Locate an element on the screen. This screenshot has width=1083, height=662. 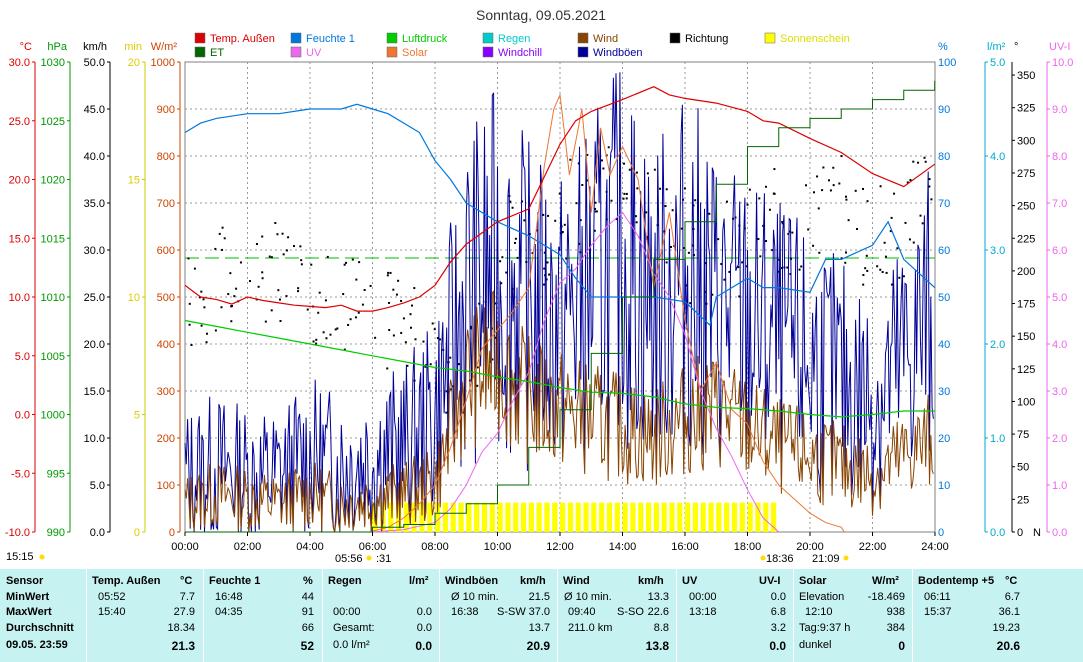
sunset-a-dot is located at coordinates (763, 558).